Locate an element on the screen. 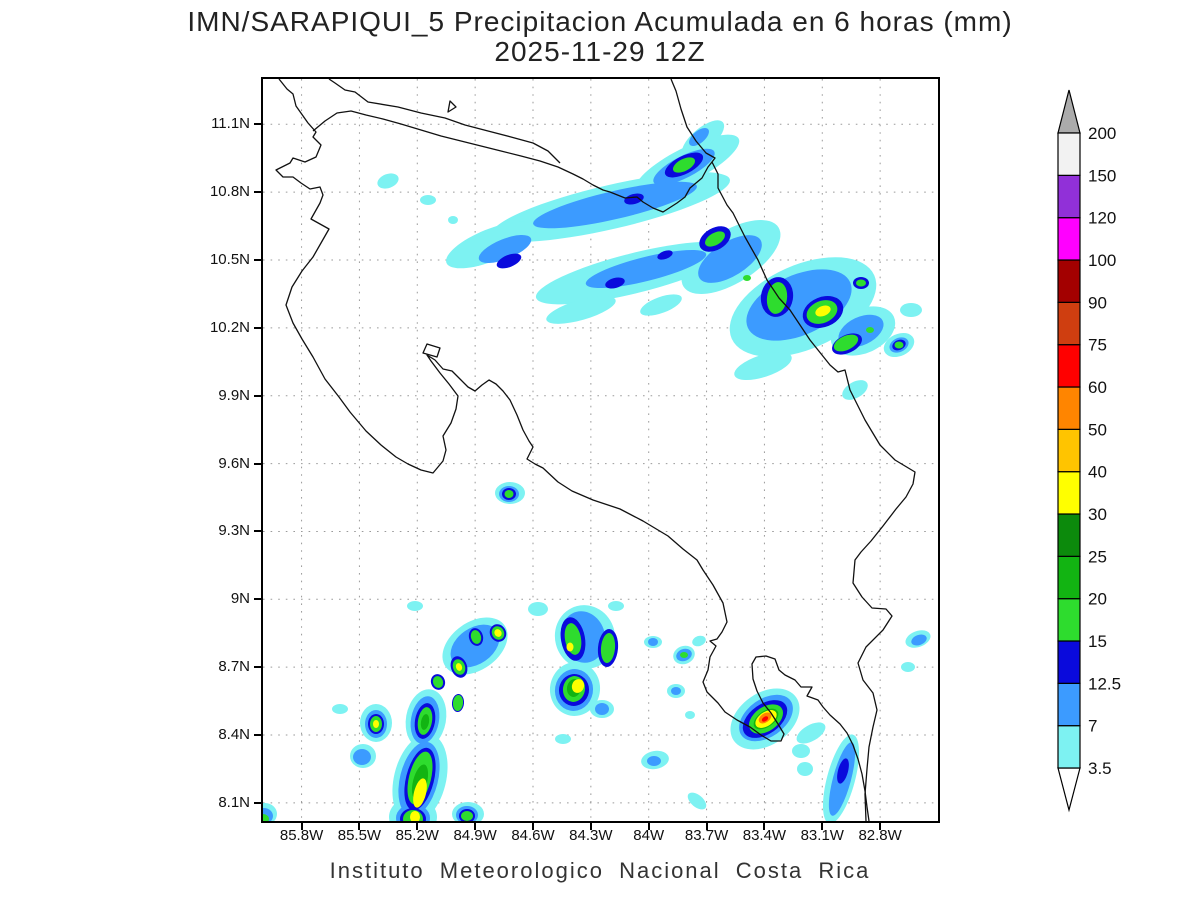 Image resolution: width=1200 pixels, height=900 pixels. colorbar-label: 60 is located at coordinates (1097, 387).